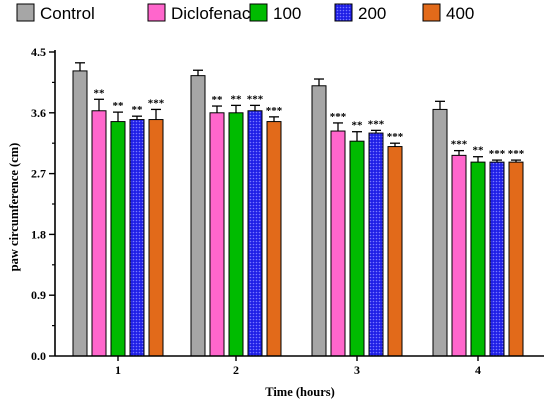 The image size is (550, 404). Describe the element at coordinates (38, 234) in the screenshot. I see `y-tick-label: 1.8` at that location.